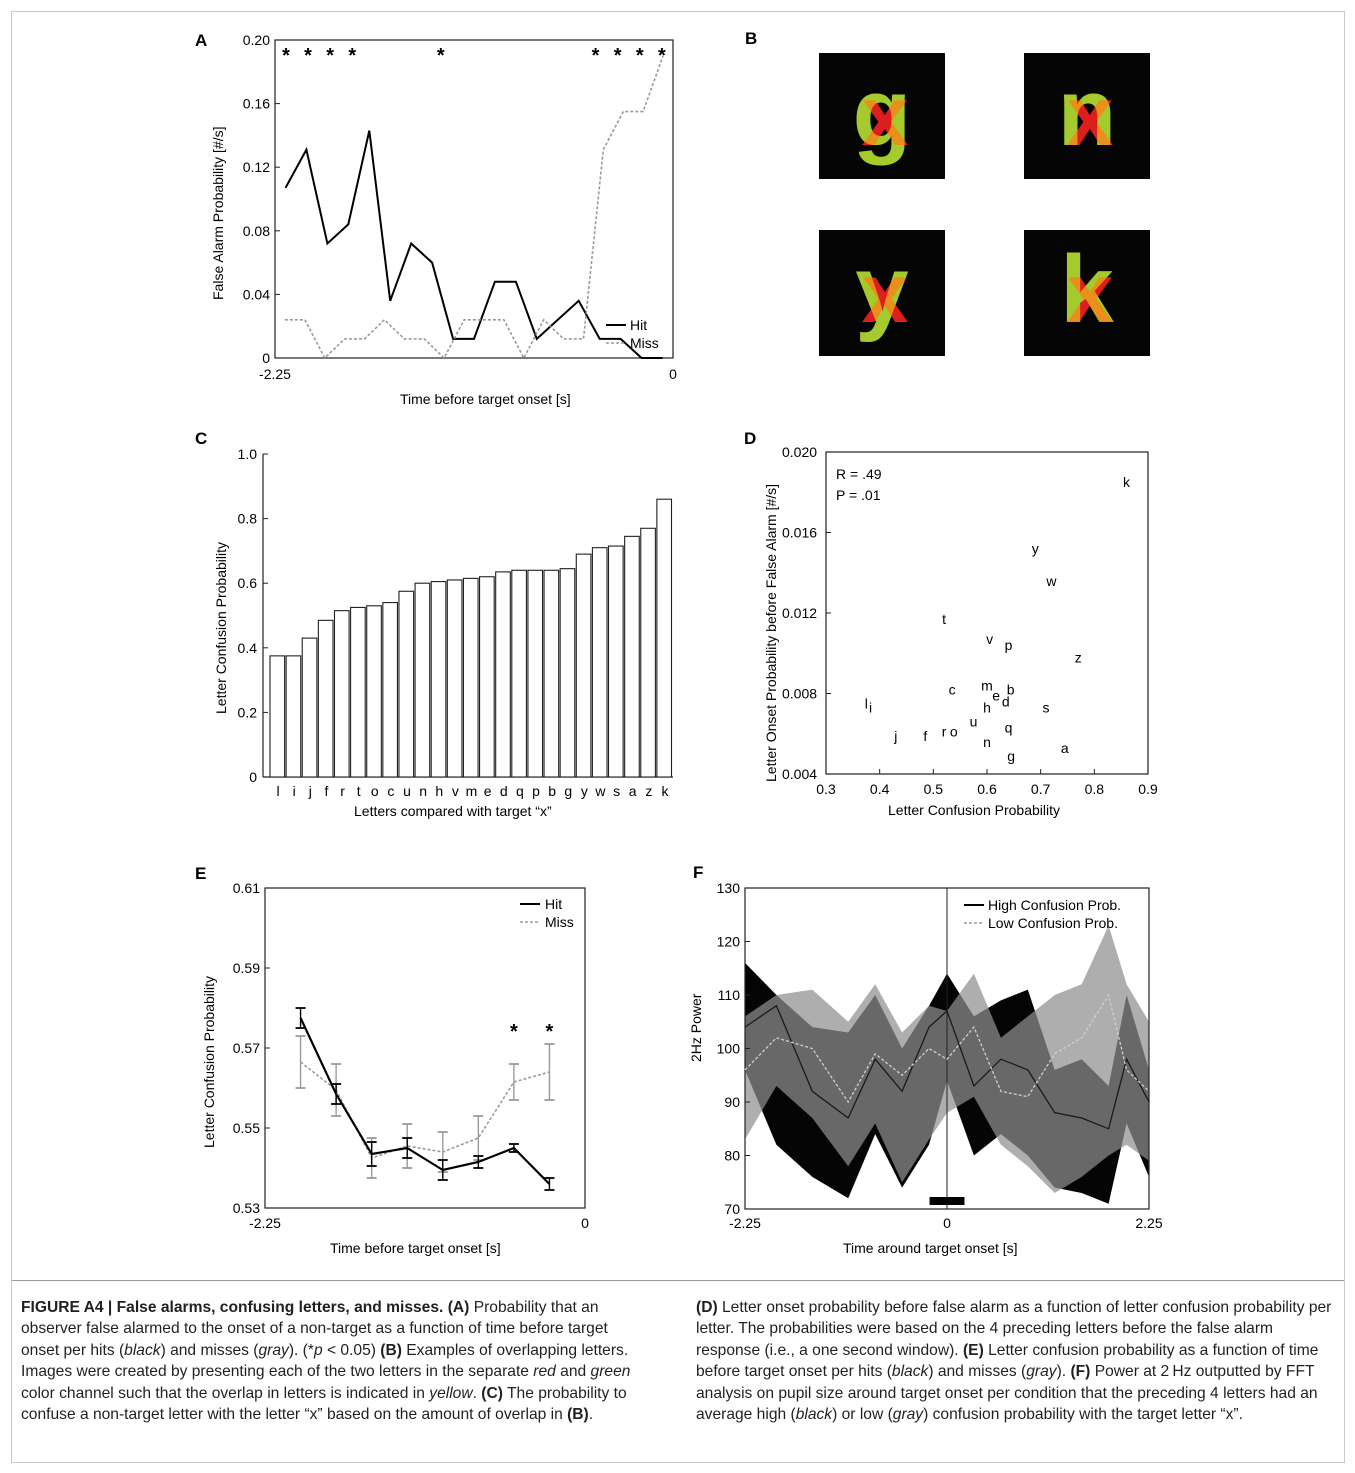 This screenshot has height=1473, width=1355. I want to click on bar-e, so click(487, 677).